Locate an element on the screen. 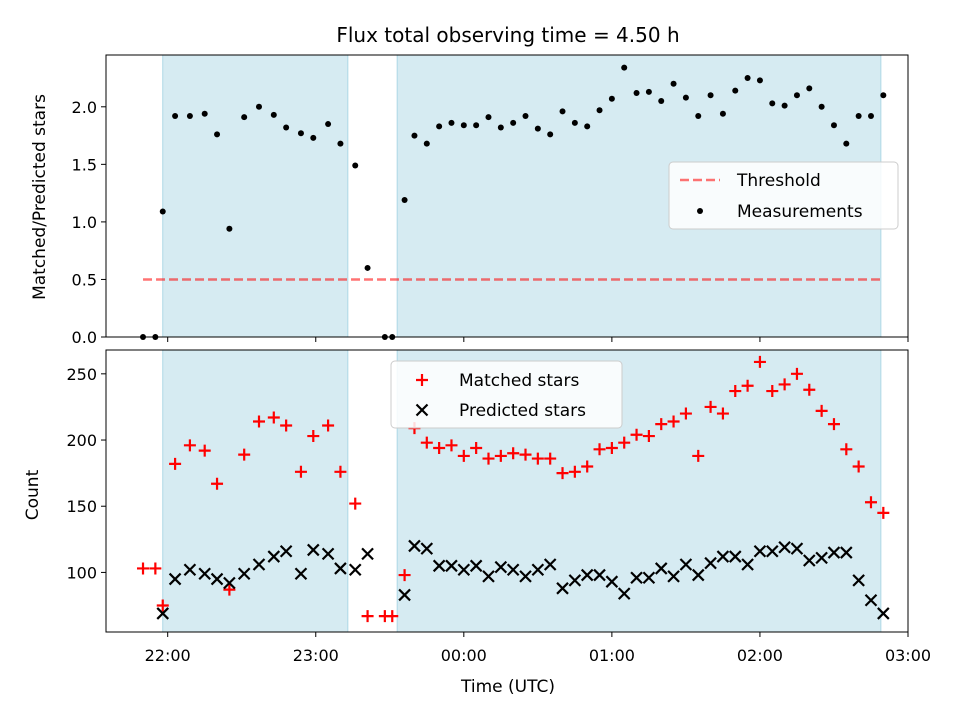  bottom-y-axis-label: Count is located at coordinates (33, 494).